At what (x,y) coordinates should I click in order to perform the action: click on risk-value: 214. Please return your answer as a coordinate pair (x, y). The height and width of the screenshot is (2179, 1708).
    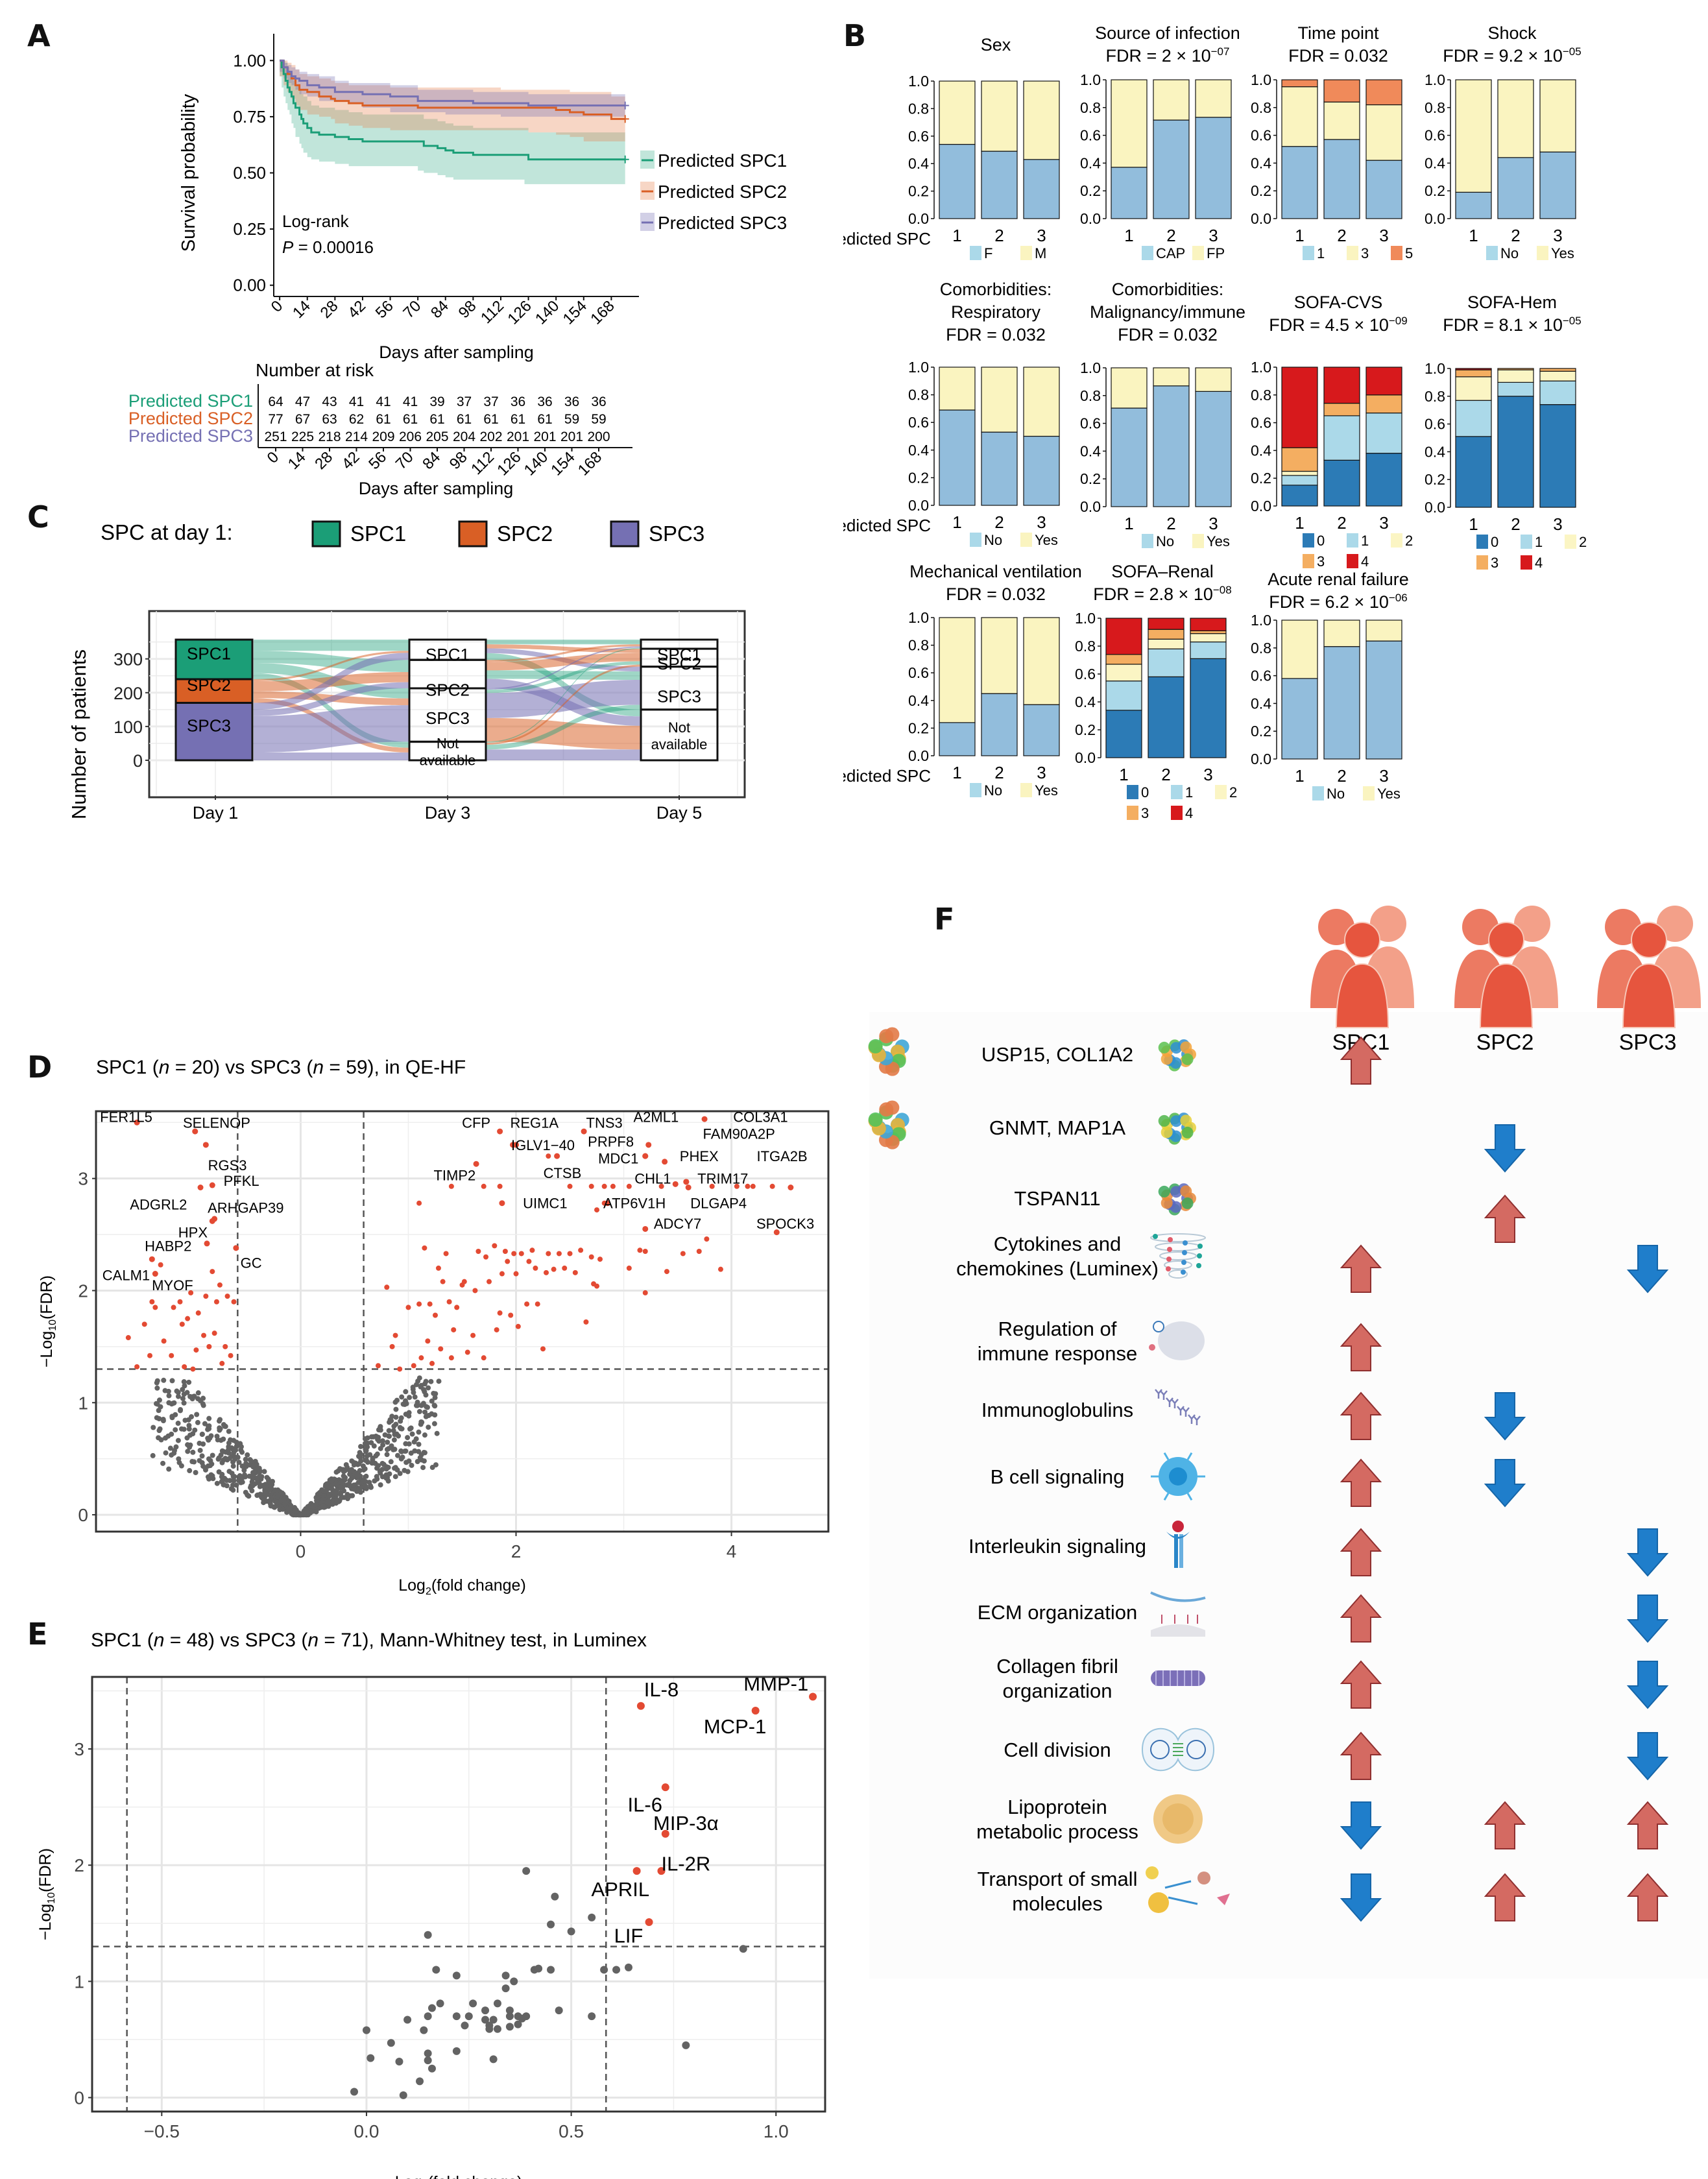
    Looking at the image, I should click on (357, 437).